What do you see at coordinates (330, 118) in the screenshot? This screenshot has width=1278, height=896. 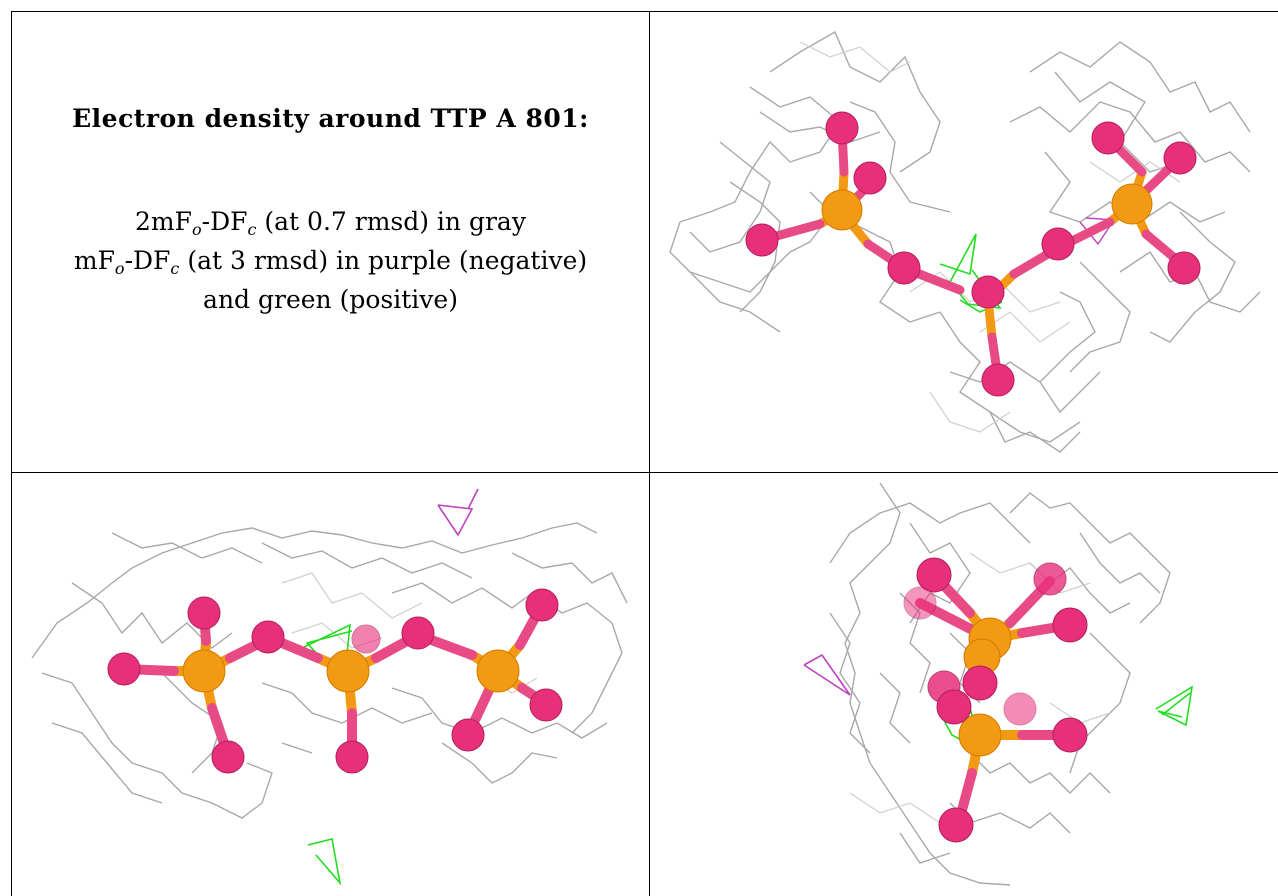 I see `caption-title: Electron density around TTP A 801:` at bounding box center [330, 118].